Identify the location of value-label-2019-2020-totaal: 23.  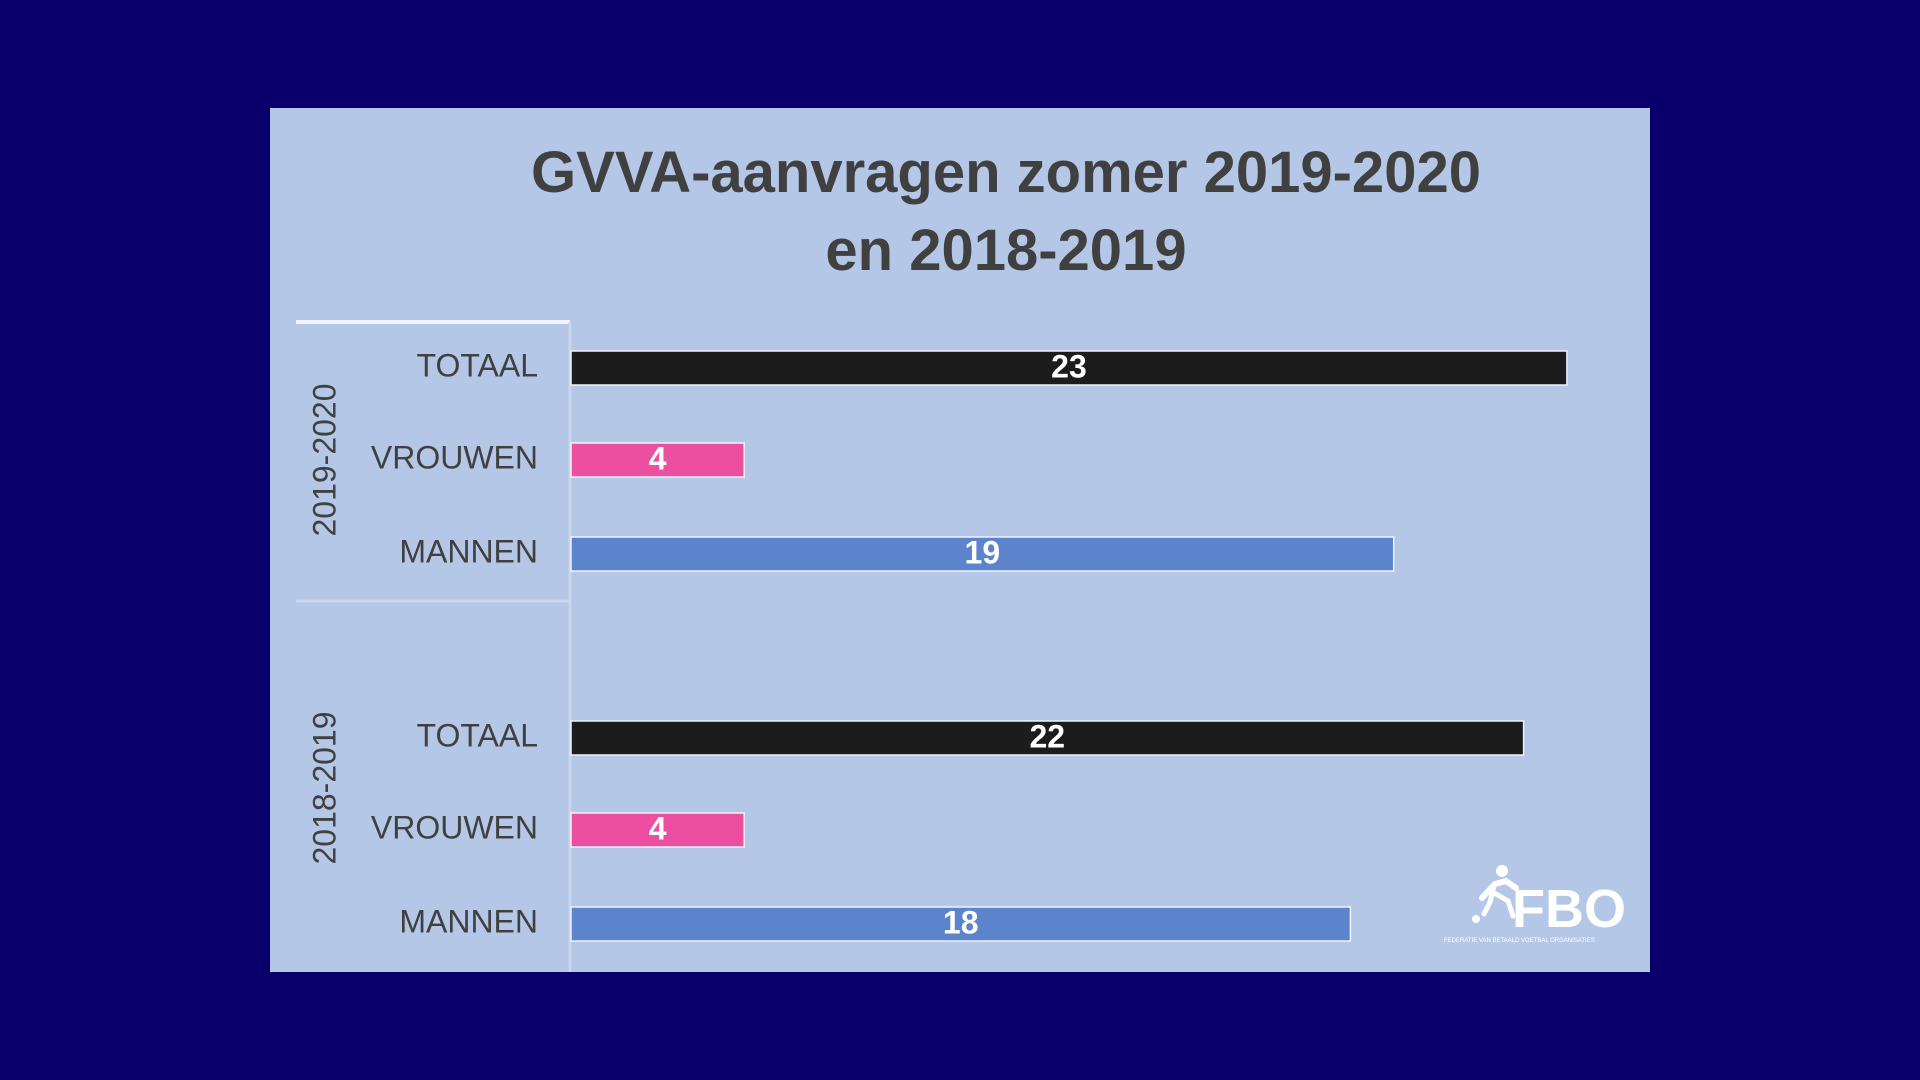
(1069, 366).